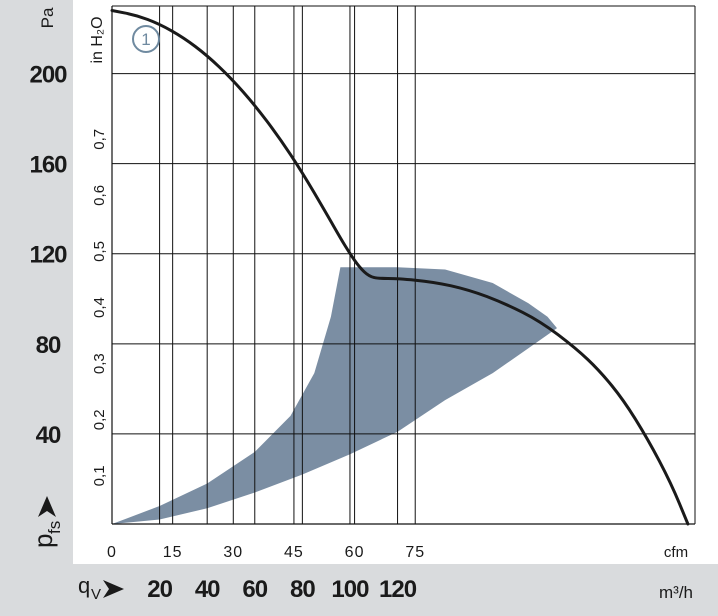 The image size is (718, 616). I want to click on y-axis-secondary-unit: in H₂O, so click(97, 39).